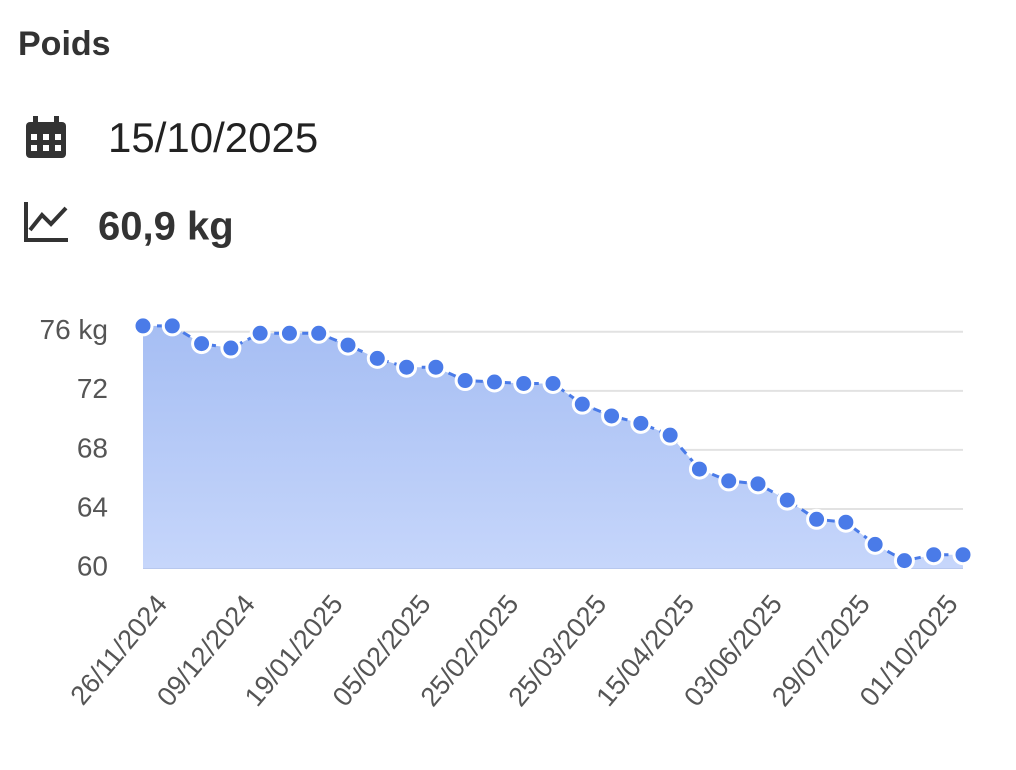  I want to click on y-tick-label: 60, so click(92, 565).